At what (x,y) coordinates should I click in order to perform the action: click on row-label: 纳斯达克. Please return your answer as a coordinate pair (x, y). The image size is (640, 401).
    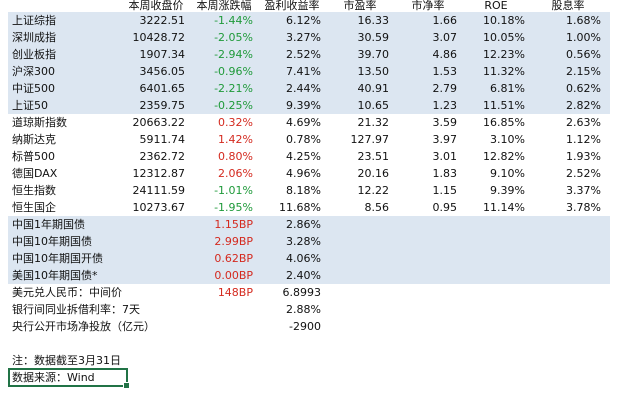
    Looking at the image, I should click on (34, 139).